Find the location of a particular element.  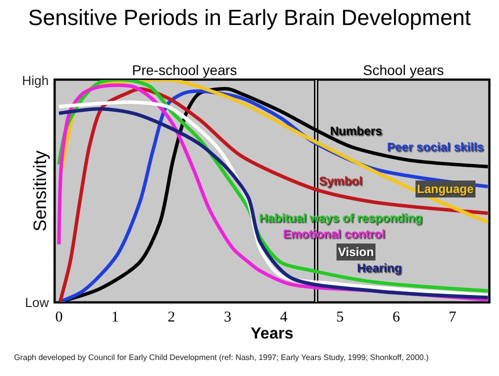

x-tick-label: 4 is located at coordinates (284, 318).